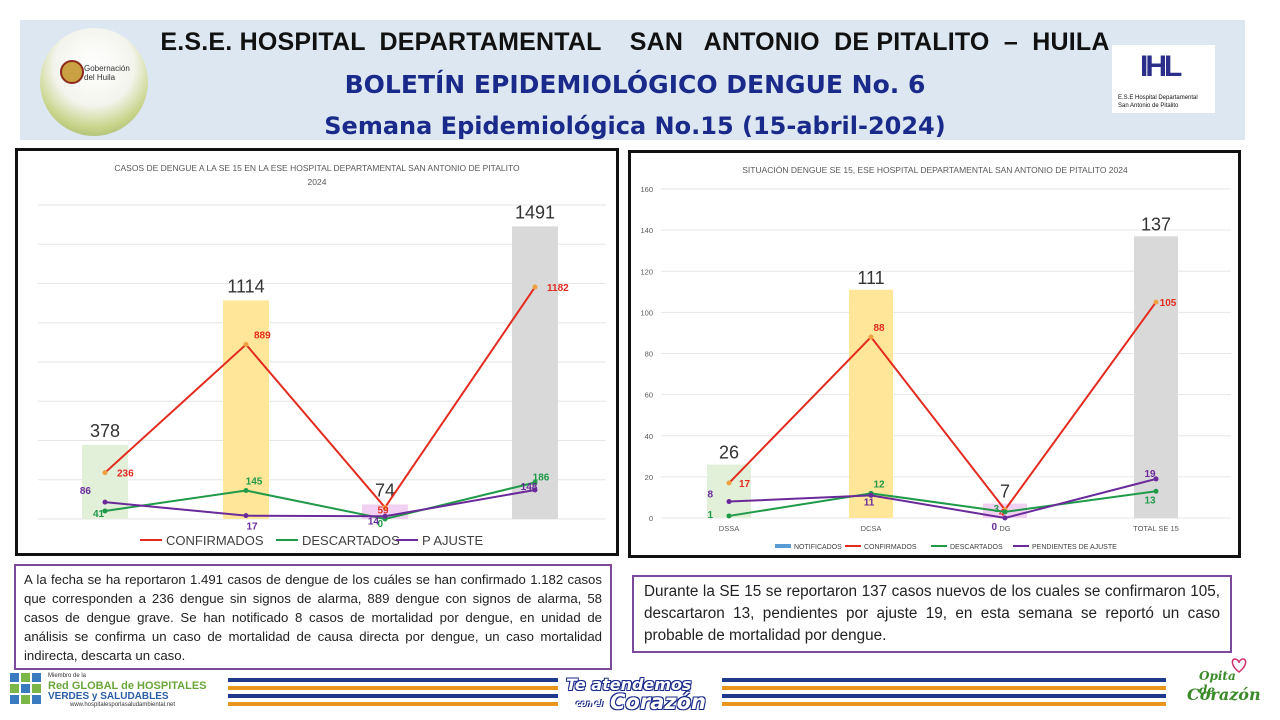 The width and height of the screenshot is (1280, 720). I want to click on opita-line1: Opita de, so click(1217, 683).